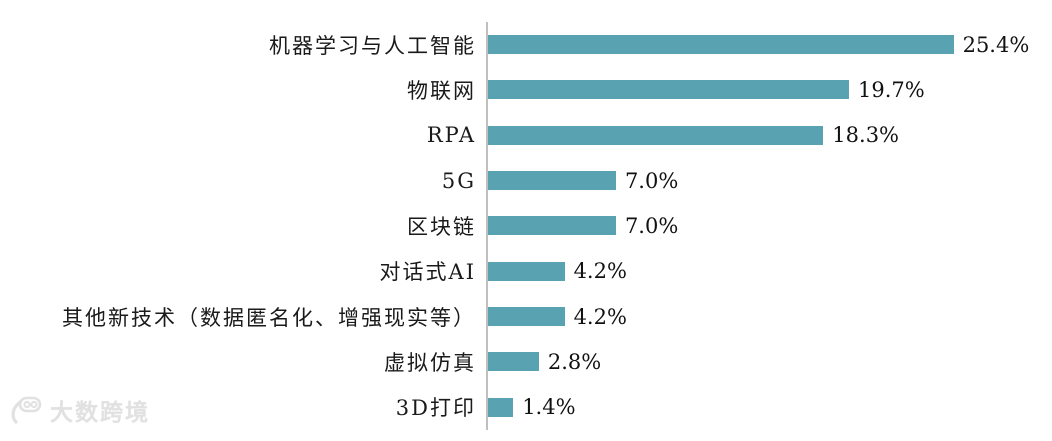 The width and height of the screenshot is (1052, 441). I want to click on category-label: 5G, so click(458, 180).